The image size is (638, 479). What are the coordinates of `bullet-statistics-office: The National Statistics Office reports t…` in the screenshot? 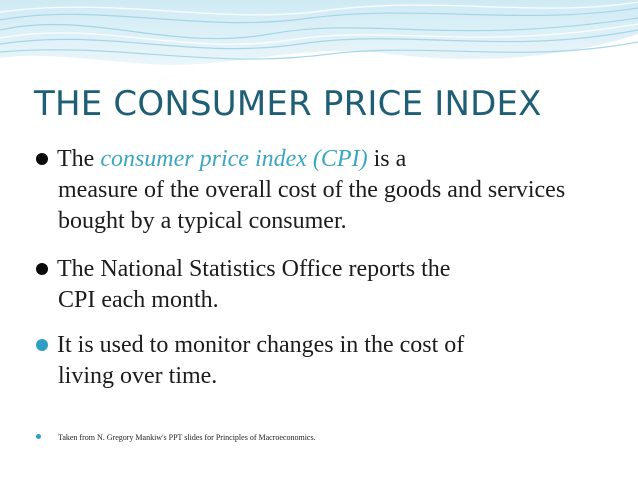 It's located at (321, 285).